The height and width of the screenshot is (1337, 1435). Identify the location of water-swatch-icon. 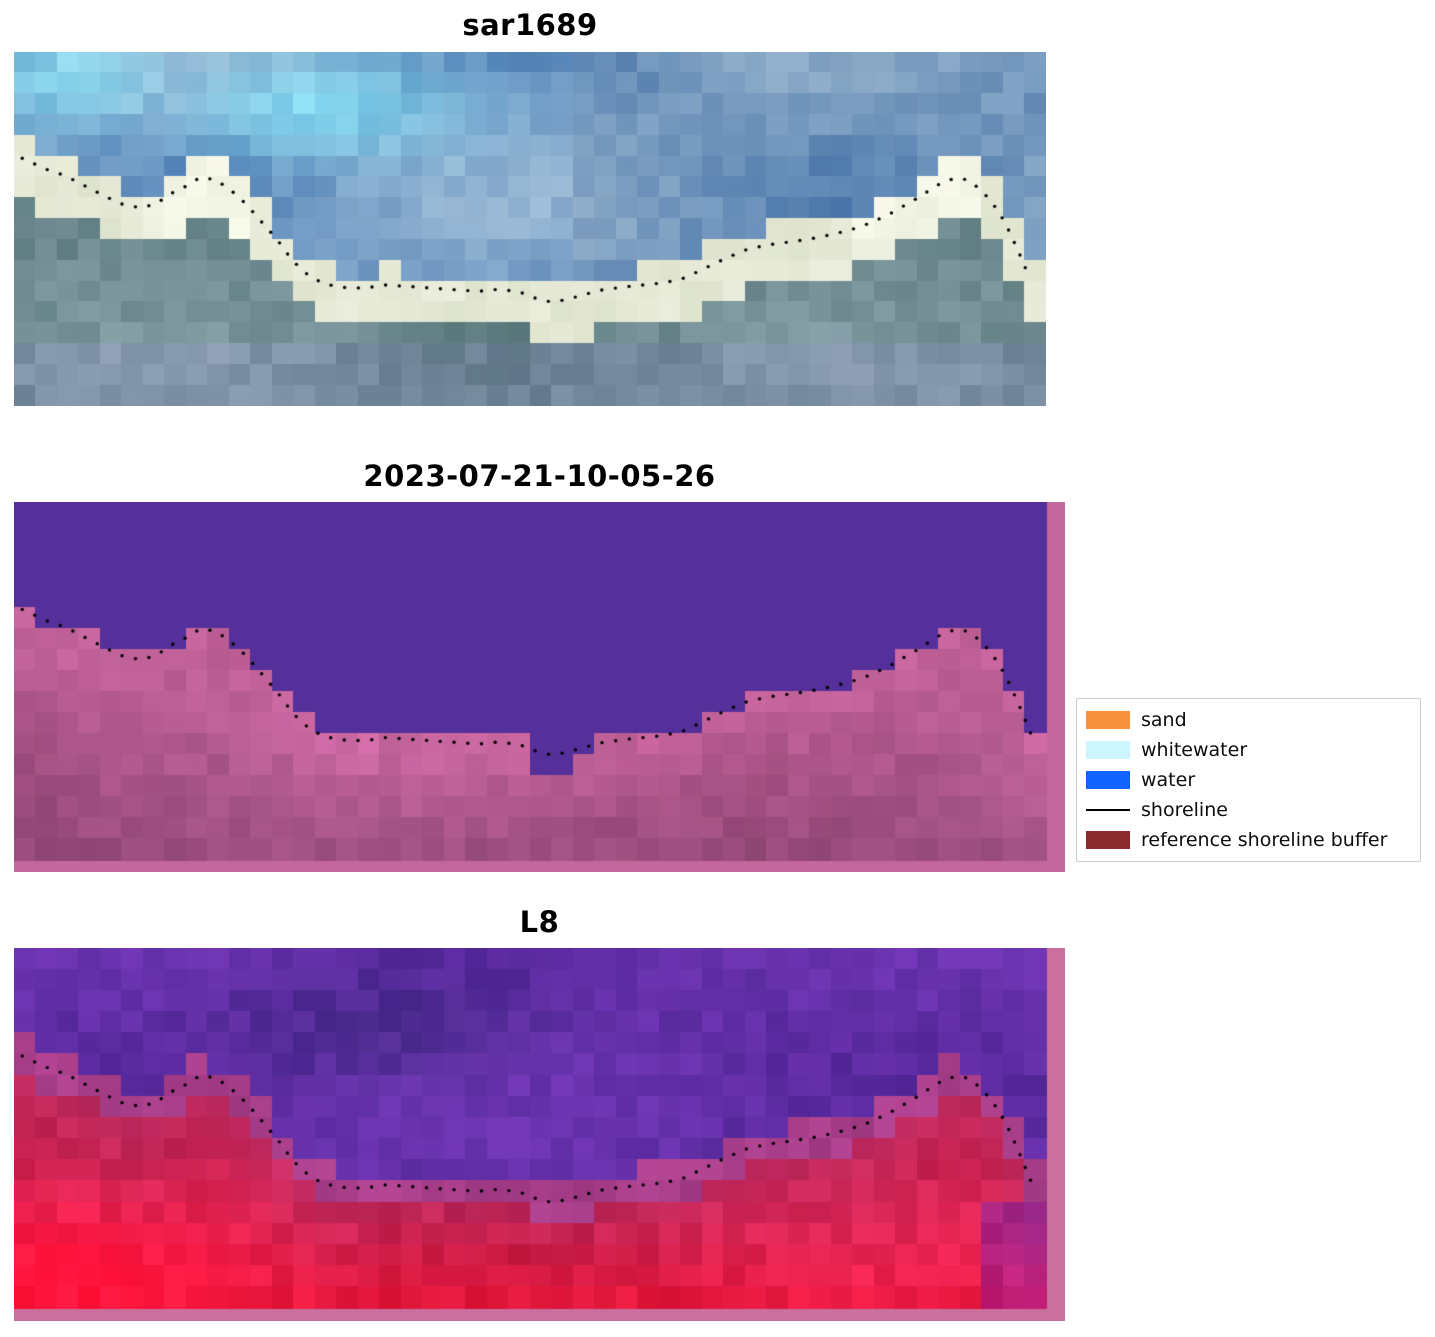
(1108, 780).